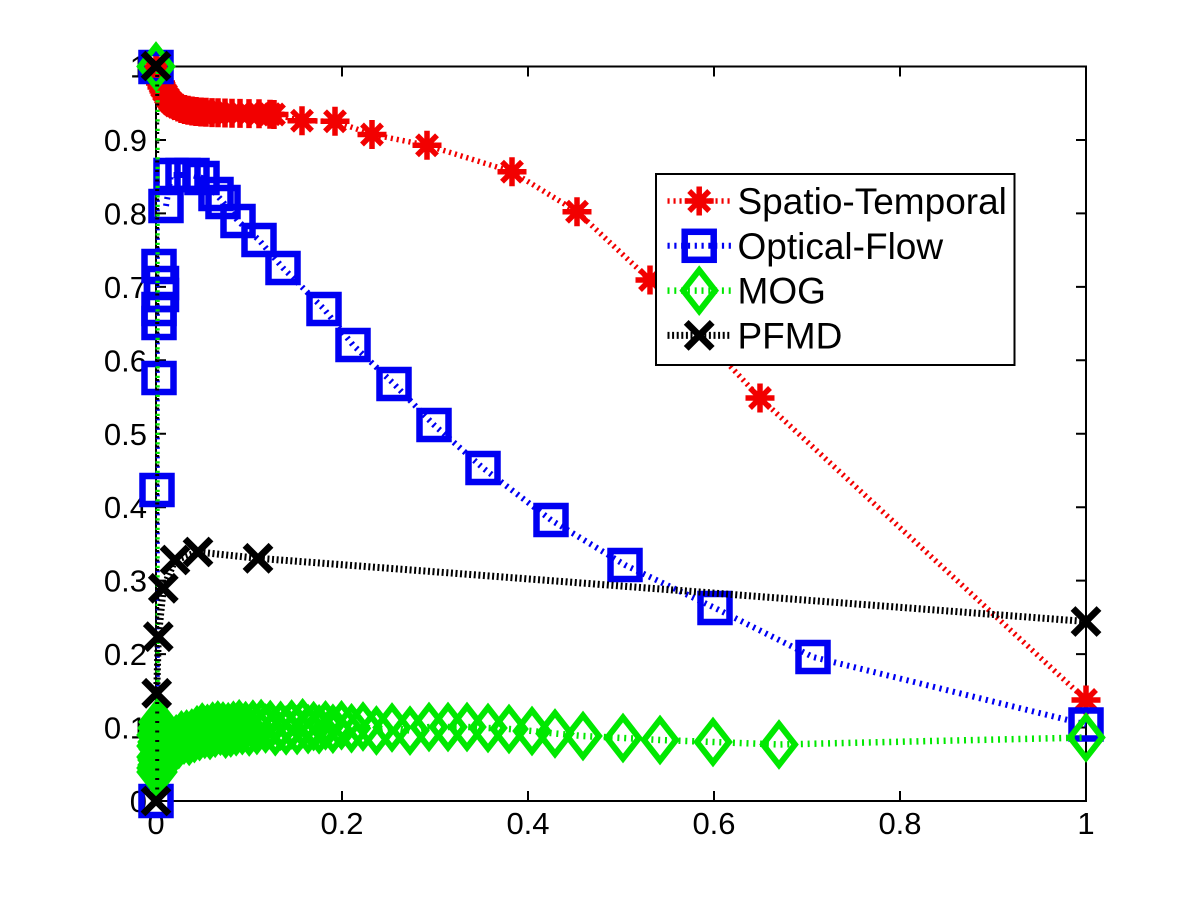  Describe the element at coordinates (125, 287) in the screenshot. I see `svg-text: 0.7` at that location.